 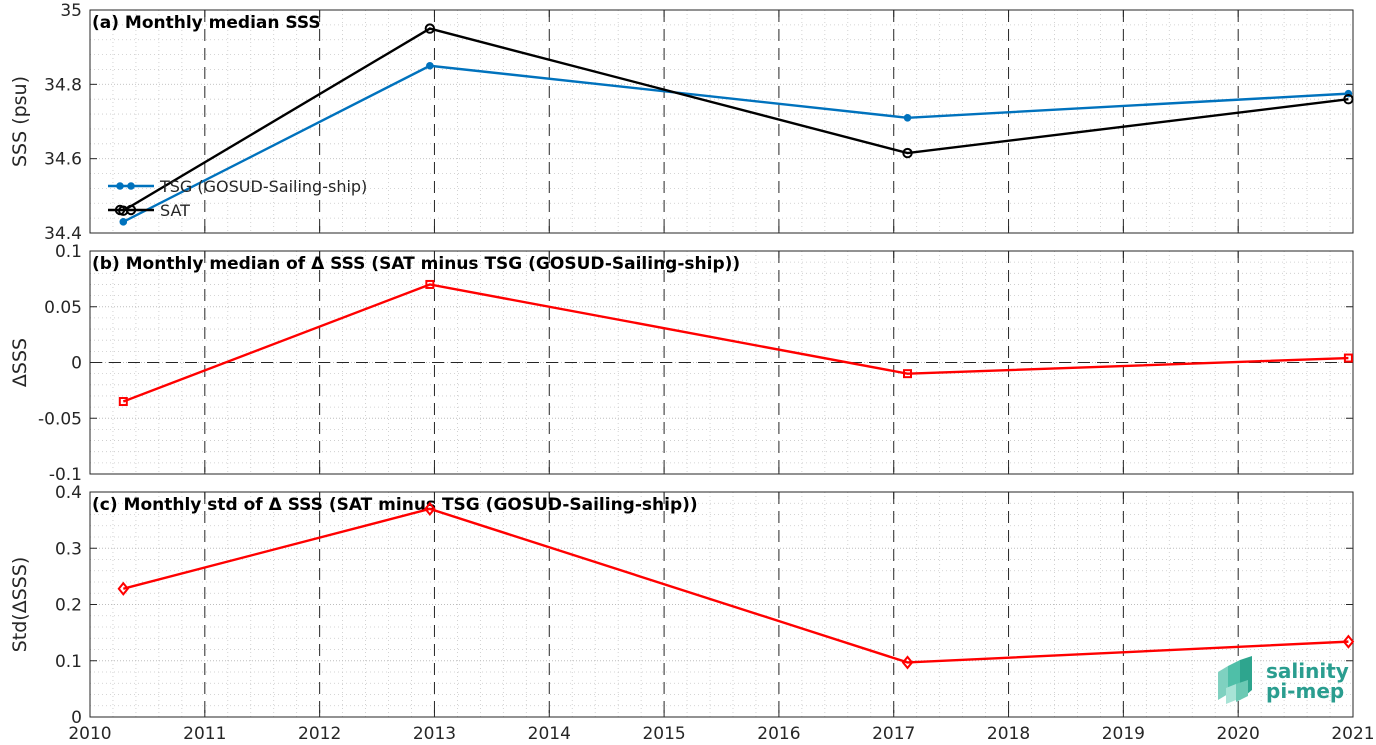 I want to click on legend-label: TSG (GOSUD-Sailing-ship), so click(x=263, y=186).